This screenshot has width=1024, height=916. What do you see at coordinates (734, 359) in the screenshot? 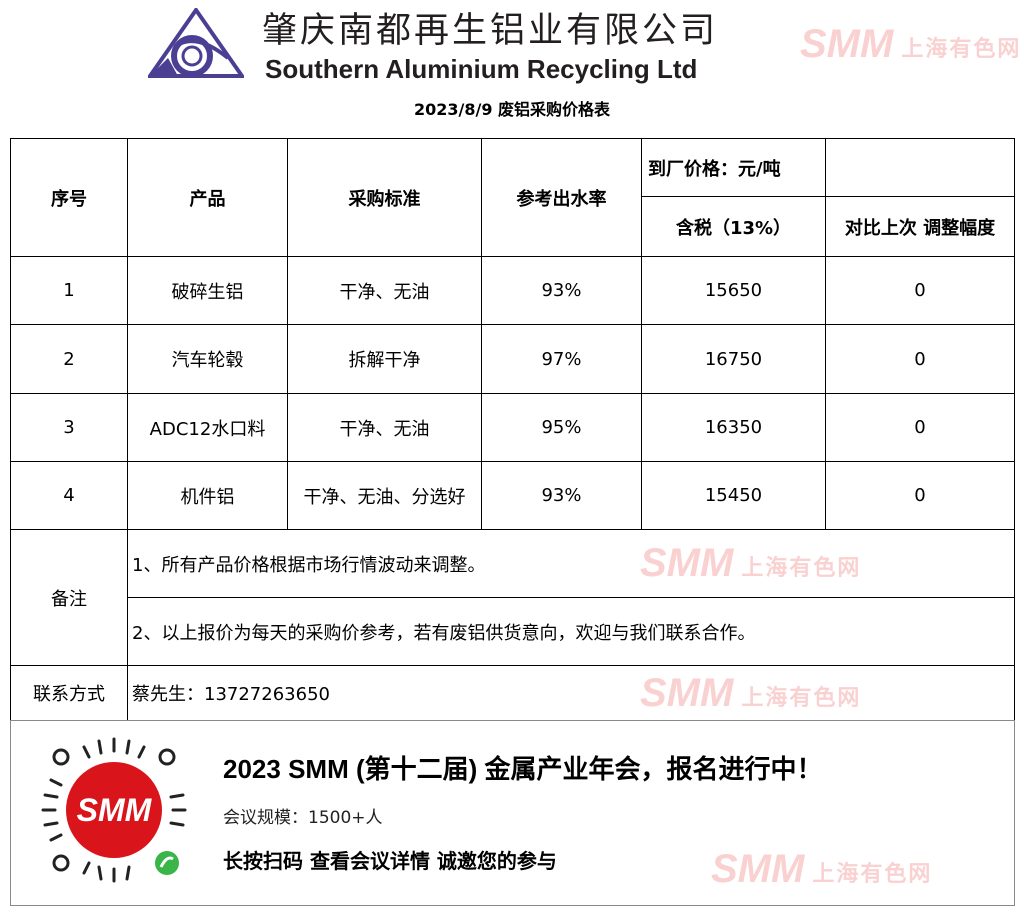
I see `row-2-price: 16750` at bounding box center [734, 359].